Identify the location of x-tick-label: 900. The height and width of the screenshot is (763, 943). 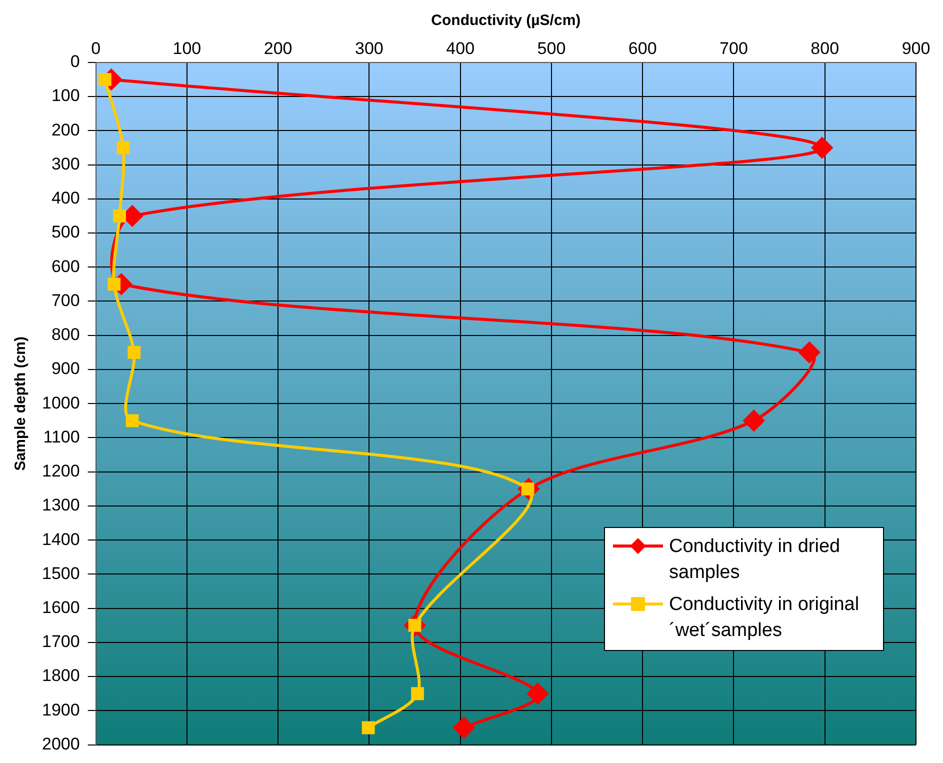
(916, 48).